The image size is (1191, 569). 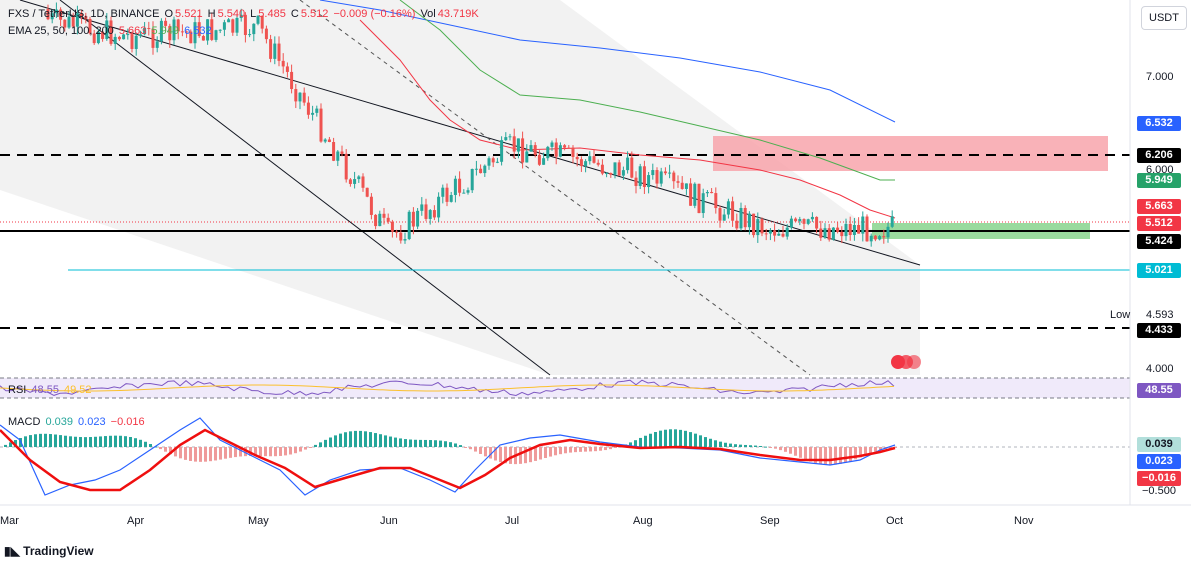 What do you see at coordinates (447, 388) in the screenshot?
I see `rsi-line` at bounding box center [447, 388].